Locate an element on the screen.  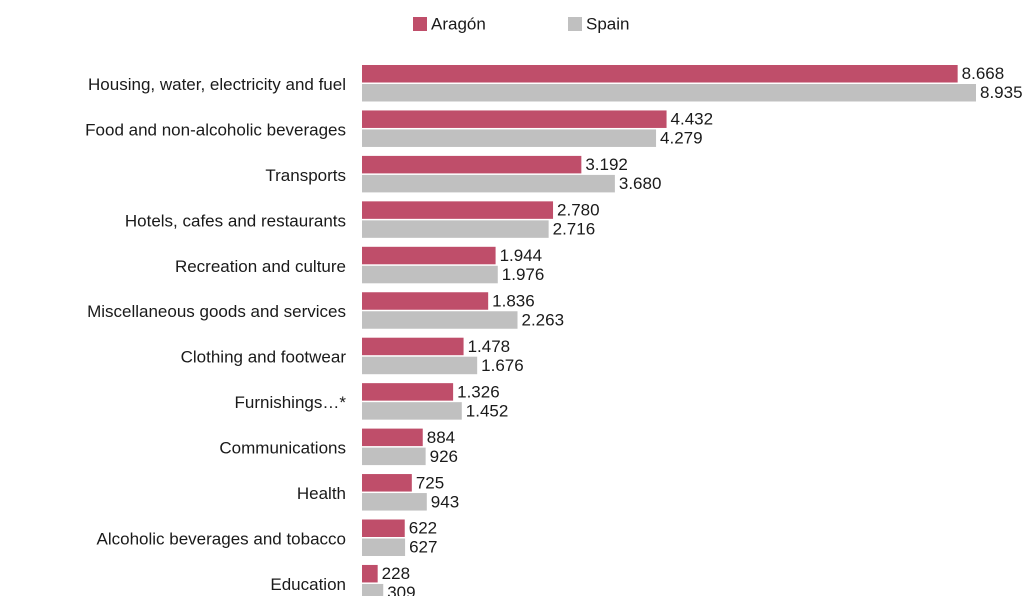
value-label: 2.780 is located at coordinates (578, 210).